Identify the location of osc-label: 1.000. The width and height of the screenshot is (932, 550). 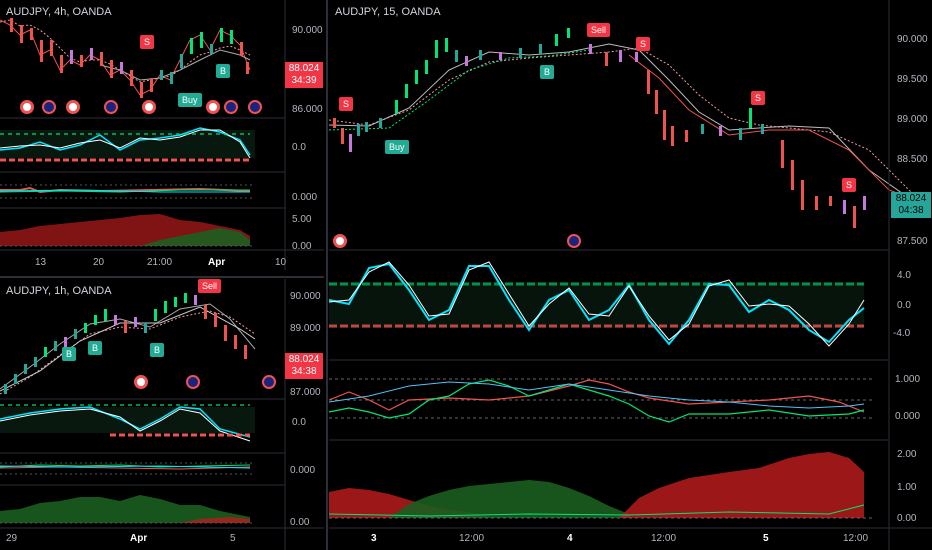
(908, 379).